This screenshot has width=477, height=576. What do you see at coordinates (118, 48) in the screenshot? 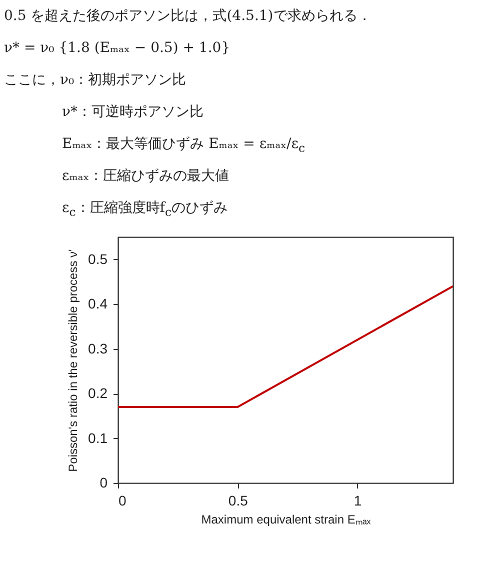
I see `text: ν* = ν₀ {1.8 (Eₘₐₓ − 0.5) + 1.0}` at bounding box center [118, 48].